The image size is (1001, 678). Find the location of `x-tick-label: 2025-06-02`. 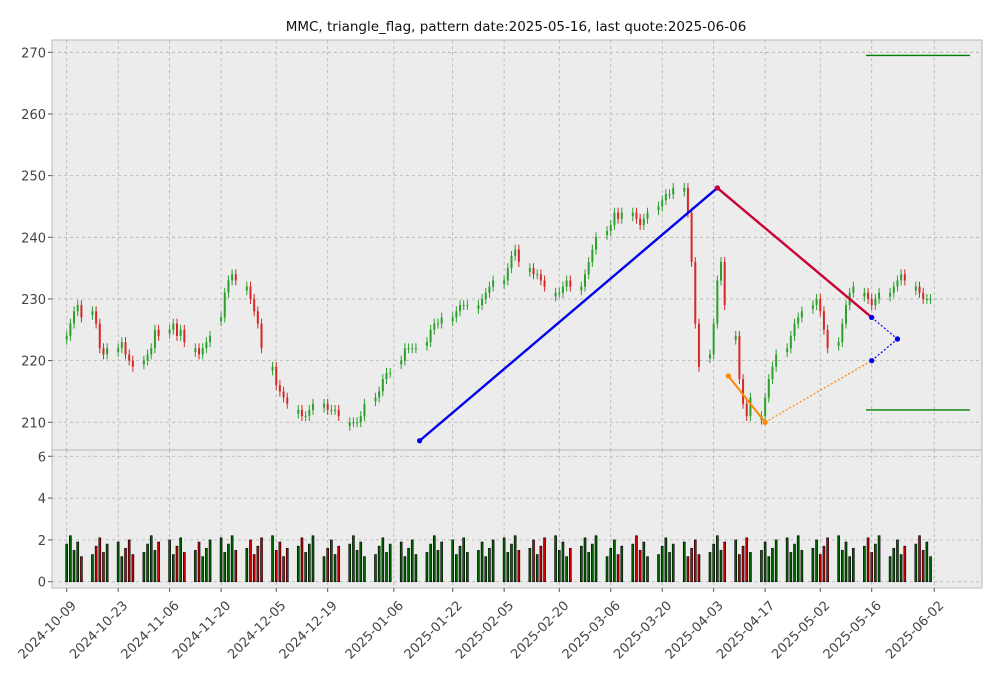

x-tick-label: 2025-06-02 is located at coordinates (915, 630).